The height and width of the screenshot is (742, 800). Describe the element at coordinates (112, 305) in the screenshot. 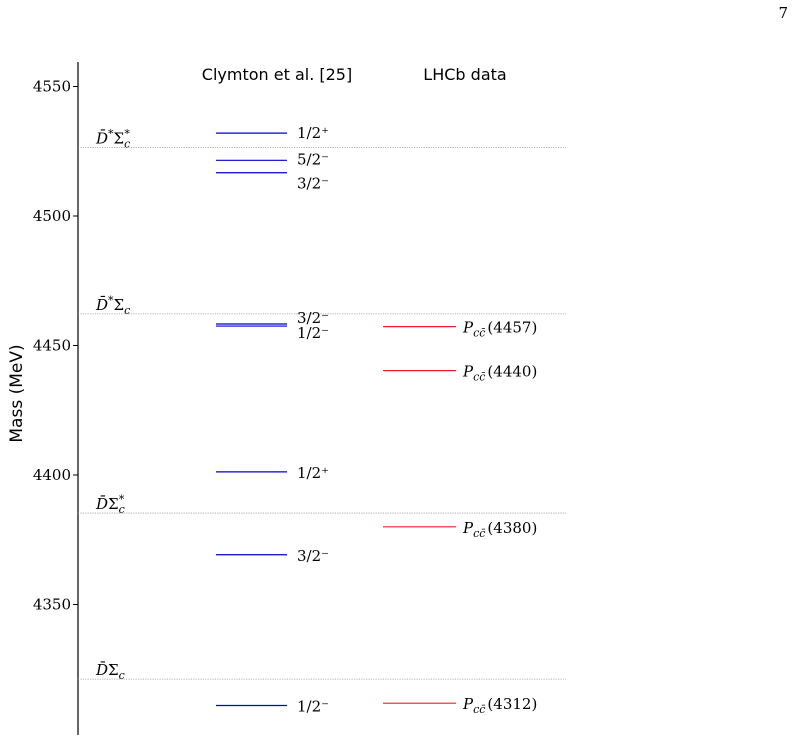

I see `threshold-label: D̄*Σc` at that location.